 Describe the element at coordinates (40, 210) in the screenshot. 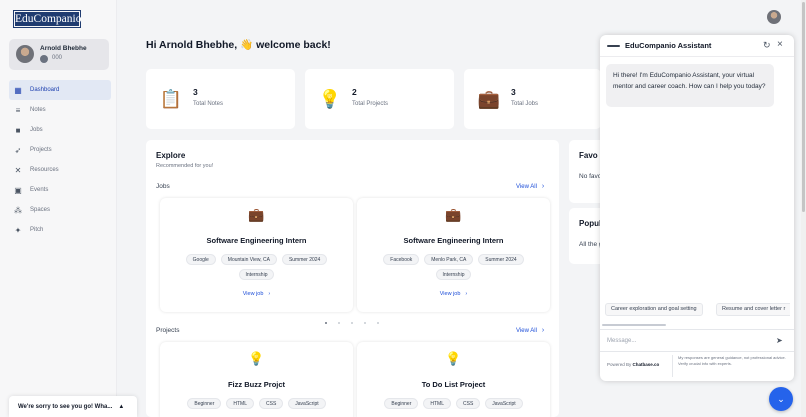

I see `sidebar-item-label: Spaces` at that location.